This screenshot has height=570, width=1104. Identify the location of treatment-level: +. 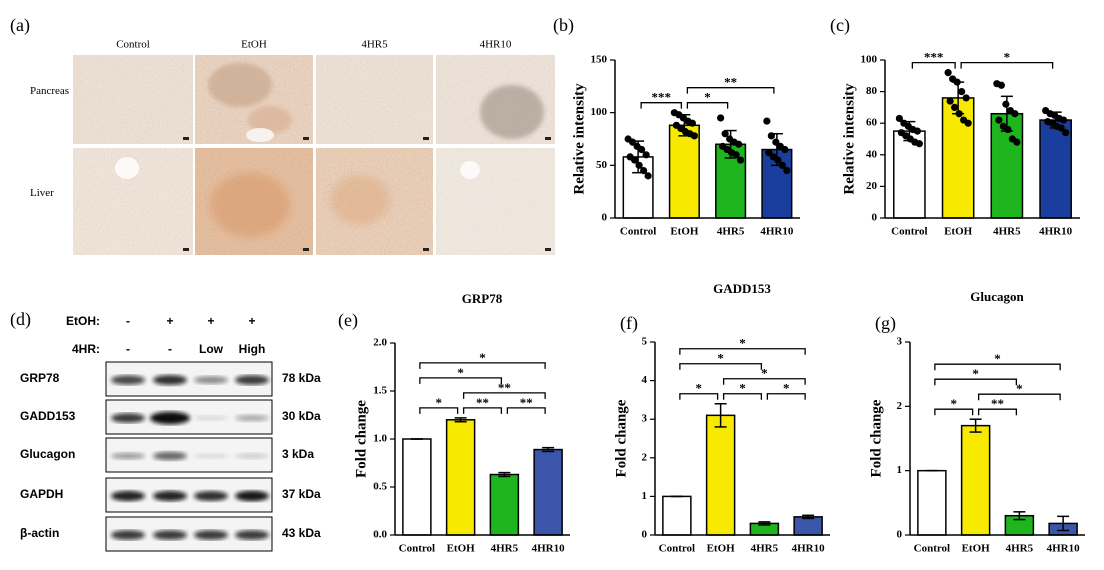
(169, 321).